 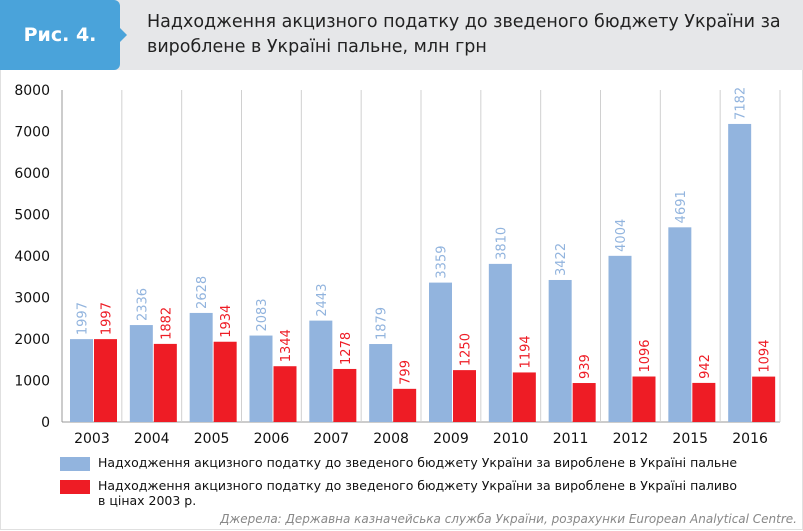 I want to click on data-label: 2443, so click(x=322, y=300).